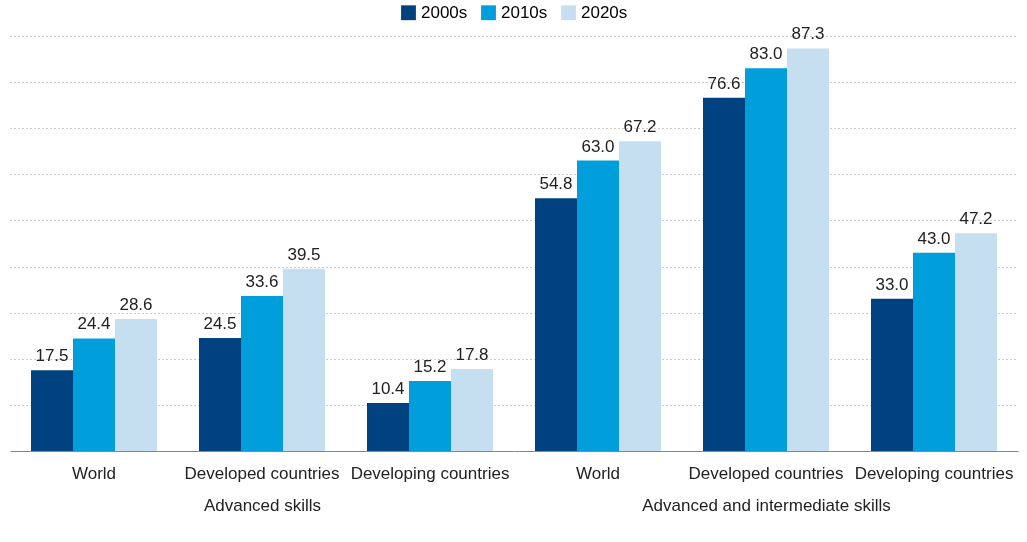  Describe the element at coordinates (524, 12) in the screenshot. I see `legend-label: 2010s` at that location.